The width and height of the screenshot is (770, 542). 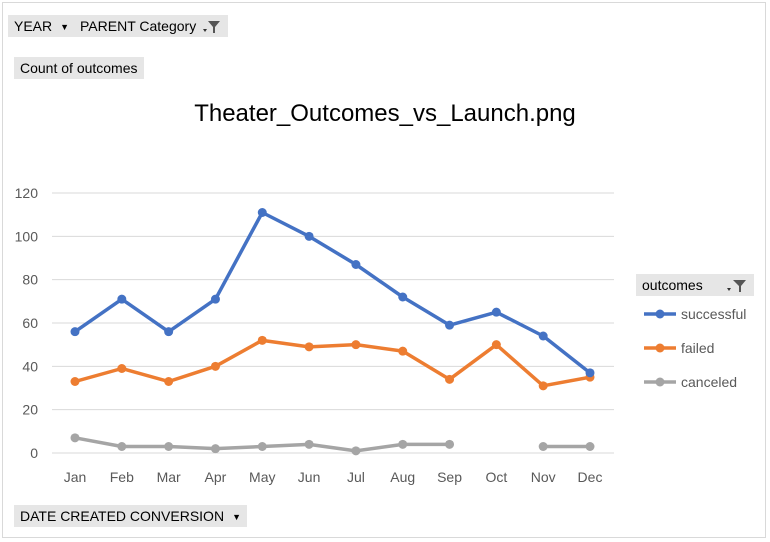 I want to click on legend-label: successful, so click(x=713, y=314).